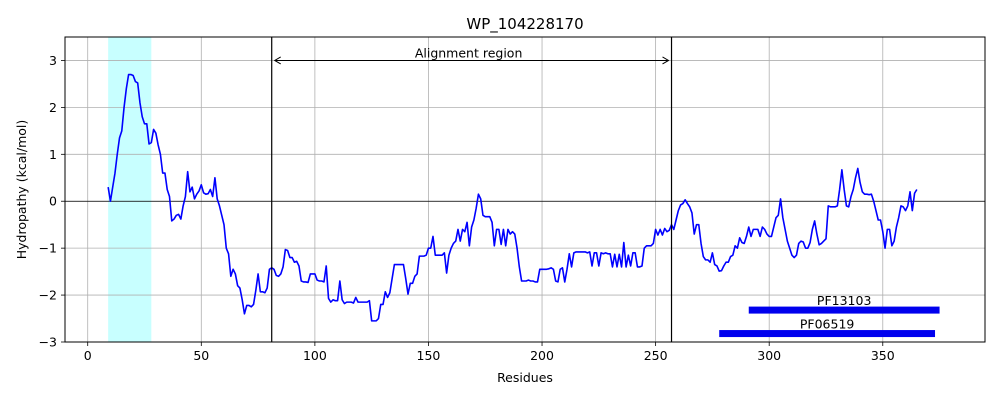  Describe the element at coordinates (53, 60) in the screenshot. I see `y-tick-label: 3` at that location.